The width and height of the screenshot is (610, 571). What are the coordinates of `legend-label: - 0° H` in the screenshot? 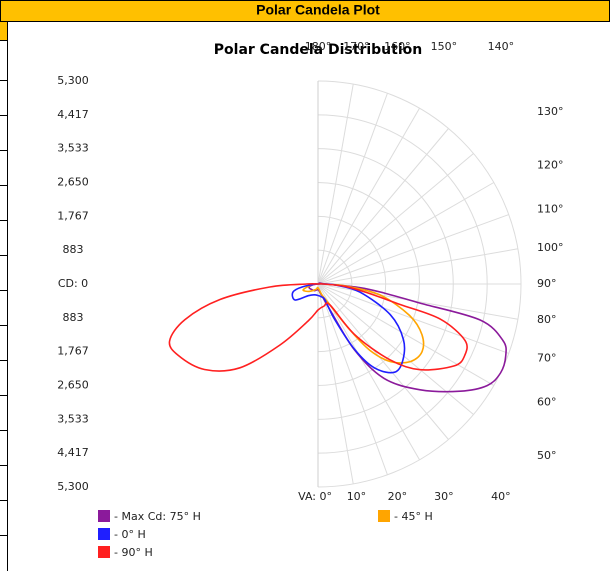 It's located at (130, 534).